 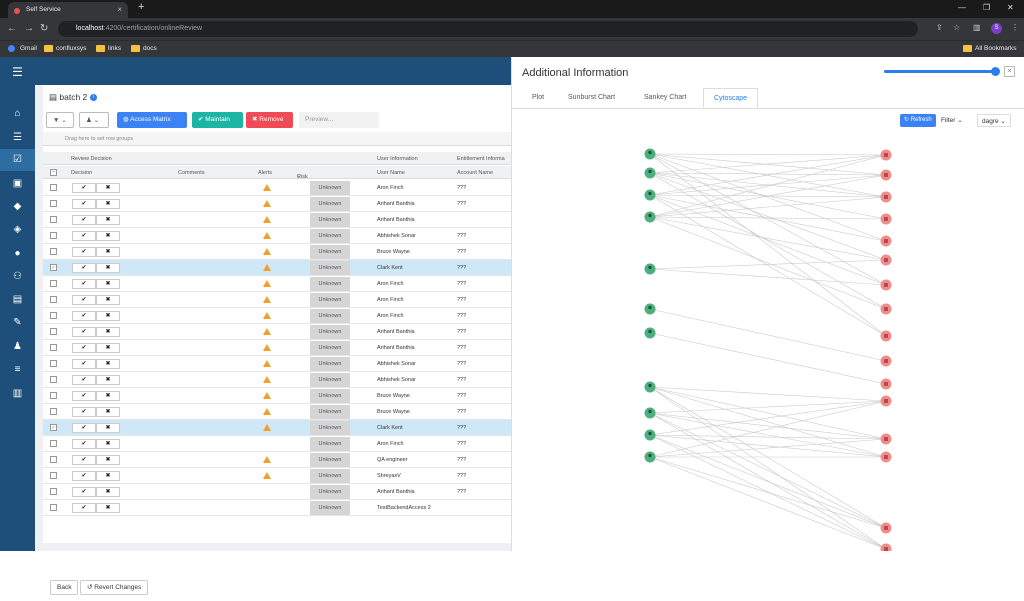 What do you see at coordinates (119, 9) in the screenshot?
I see `close-tab-icon: ×` at bounding box center [119, 9].